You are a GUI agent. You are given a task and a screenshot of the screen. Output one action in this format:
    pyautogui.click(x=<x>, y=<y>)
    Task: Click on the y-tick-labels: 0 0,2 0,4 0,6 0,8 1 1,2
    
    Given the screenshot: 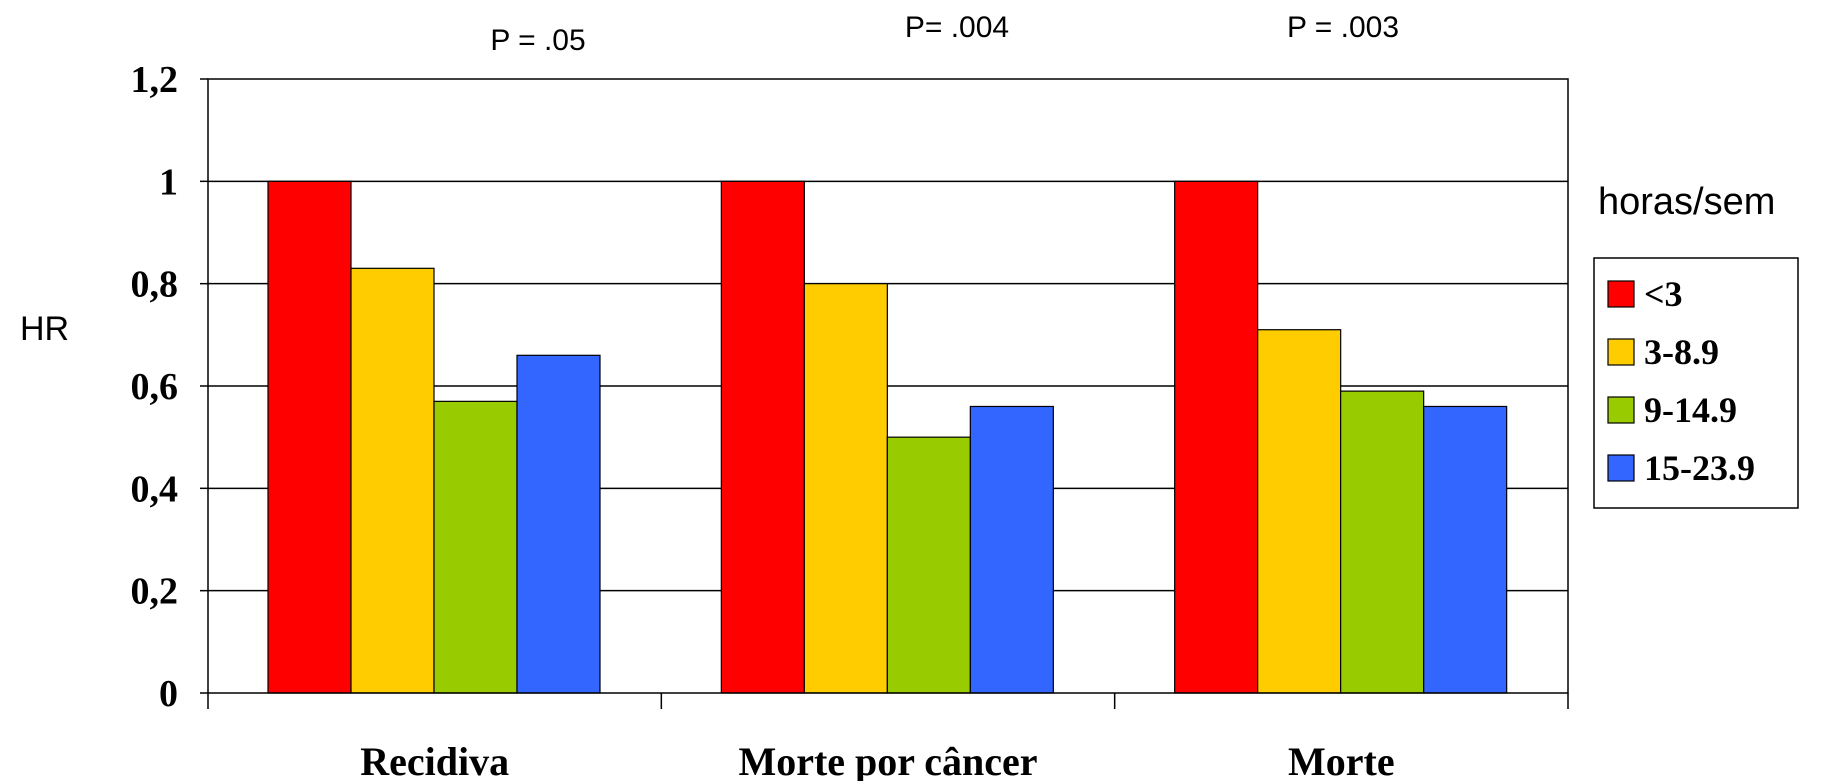 What is the action you would take?
    pyautogui.click(x=155, y=387)
    